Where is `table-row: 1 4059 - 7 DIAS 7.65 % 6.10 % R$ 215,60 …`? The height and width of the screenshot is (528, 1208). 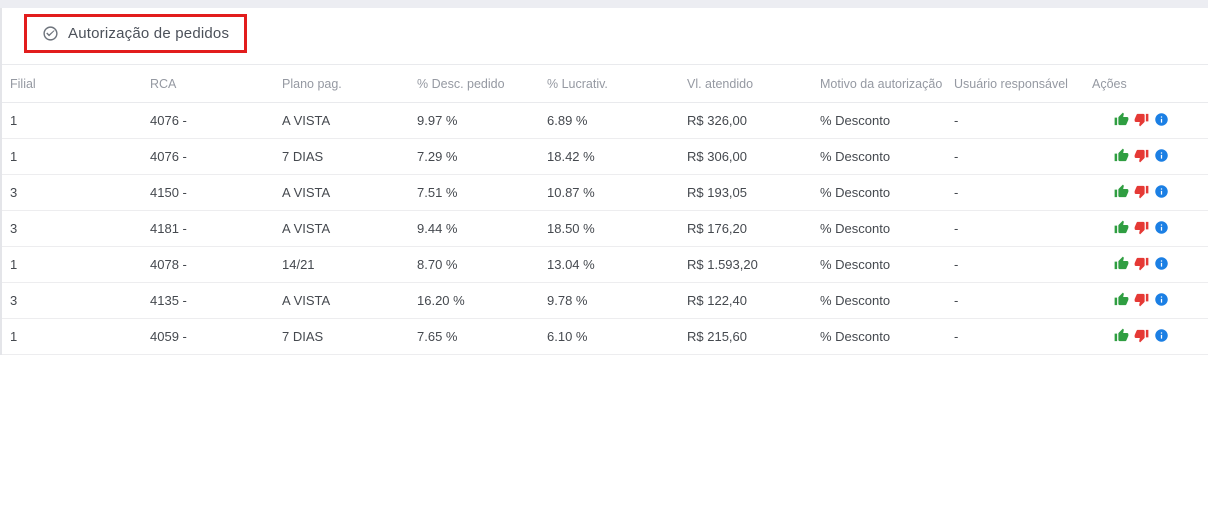
table-row: 1 4059 - 7 DIAS 7.65 % 6.10 % R$ 215,60 … is located at coordinates (605, 336).